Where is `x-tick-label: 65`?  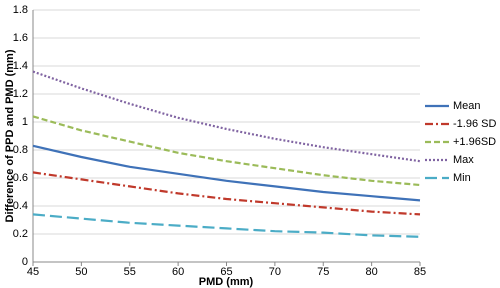
x-tick-label: 65 is located at coordinates (226, 272).